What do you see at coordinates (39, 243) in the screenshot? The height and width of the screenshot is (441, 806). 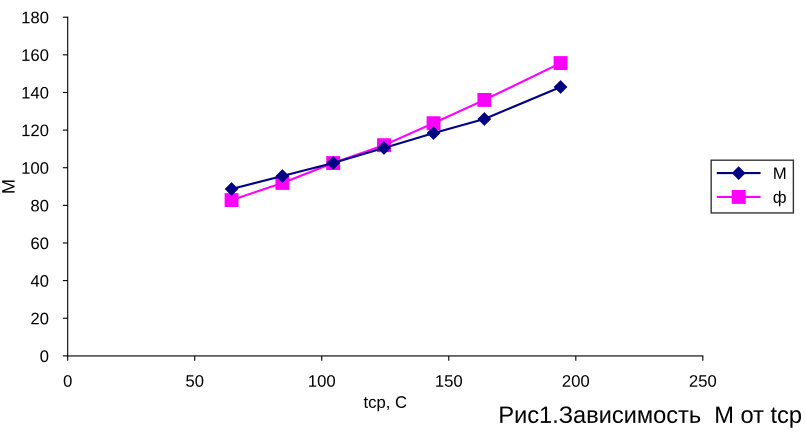 I see `y-tick-label: 60` at bounding box center [39, 243].